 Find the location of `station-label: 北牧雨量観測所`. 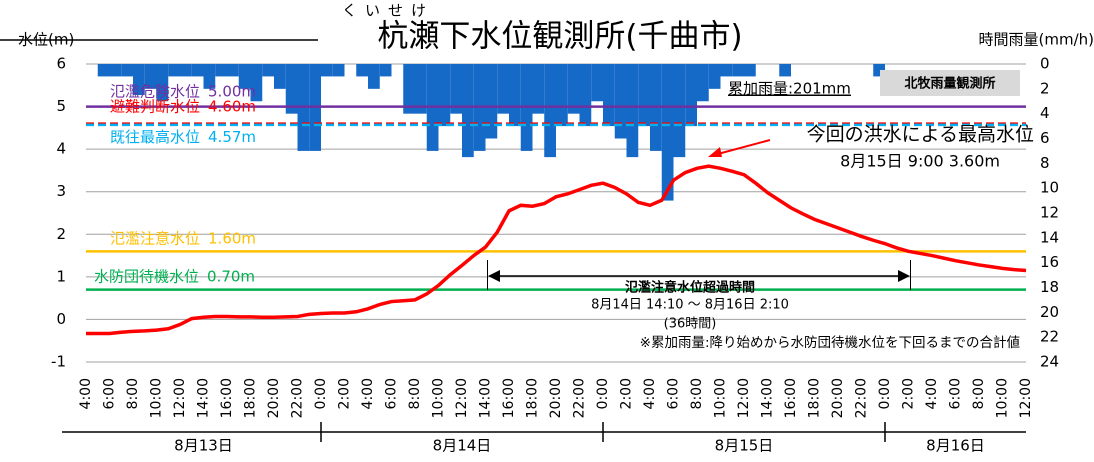

station-label: 北牧雨量観測所 is located at coordinates (949, 84).